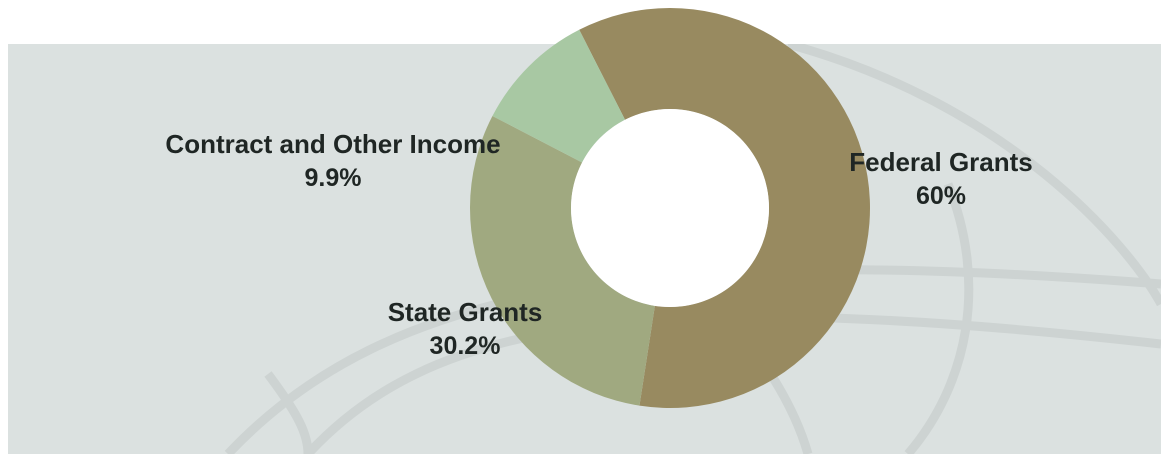 This screenshot has width=1161, height=454. I want to click on slice-value-federal-grants: 60%, so click(941, 195).